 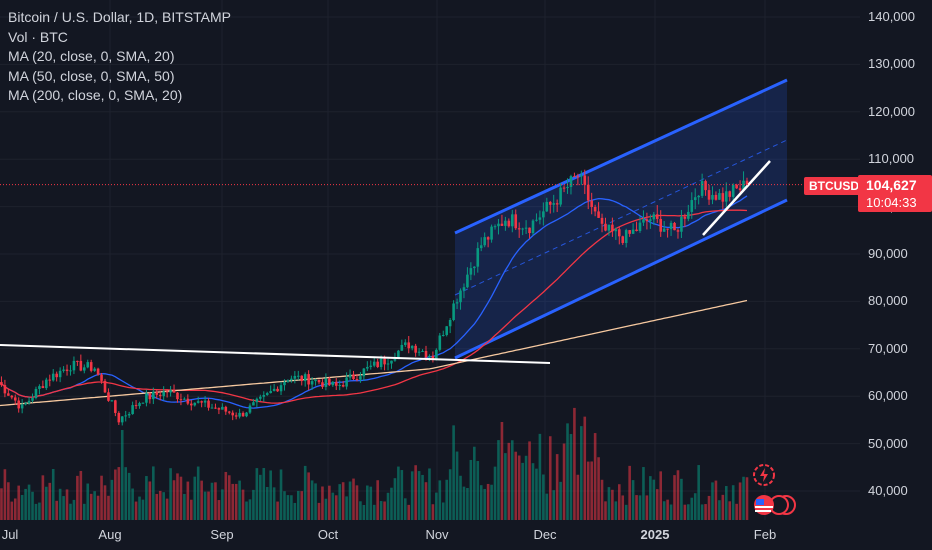 What do you see at coordinates (764, 475) in the screenshot?
I see `lightning-icon` at bounding box center [764, 475].